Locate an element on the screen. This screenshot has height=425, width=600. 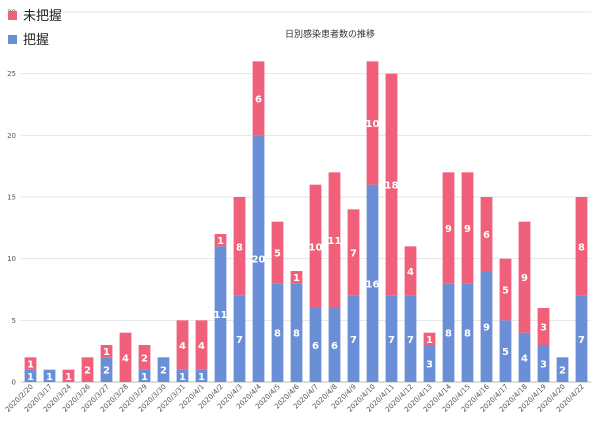
legend-label-unknown: 未把握 is located at coordinates (42, 16).